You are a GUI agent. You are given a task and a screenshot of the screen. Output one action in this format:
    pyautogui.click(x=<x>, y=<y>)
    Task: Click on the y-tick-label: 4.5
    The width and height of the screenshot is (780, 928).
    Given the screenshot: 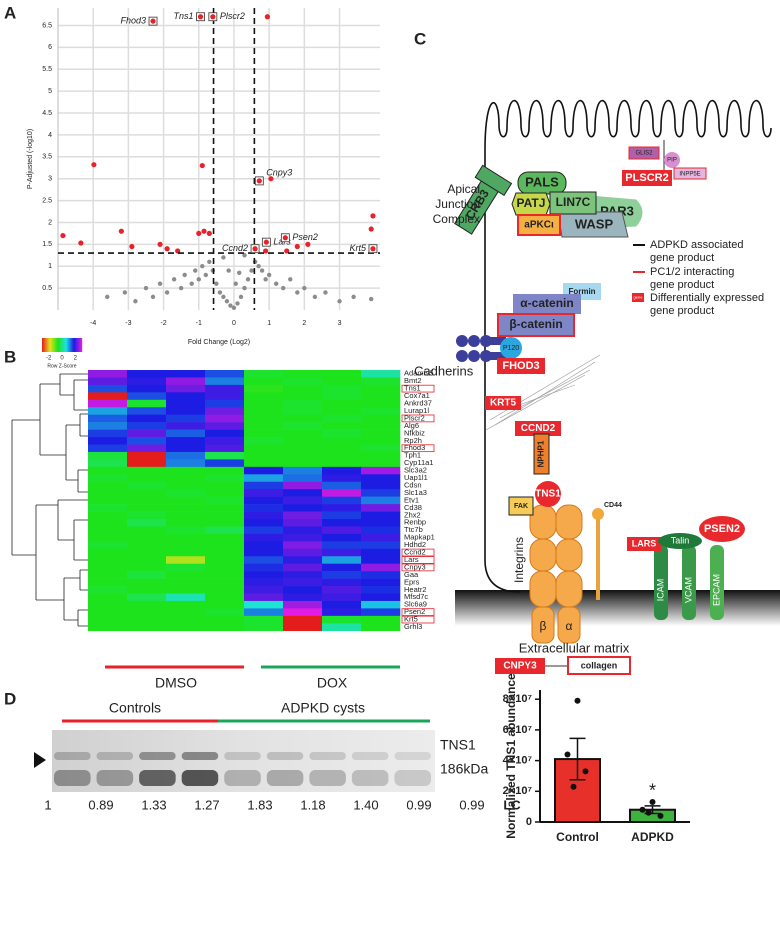 What is the action you would take?
    pyautogui.click(x=47, y=113)
    